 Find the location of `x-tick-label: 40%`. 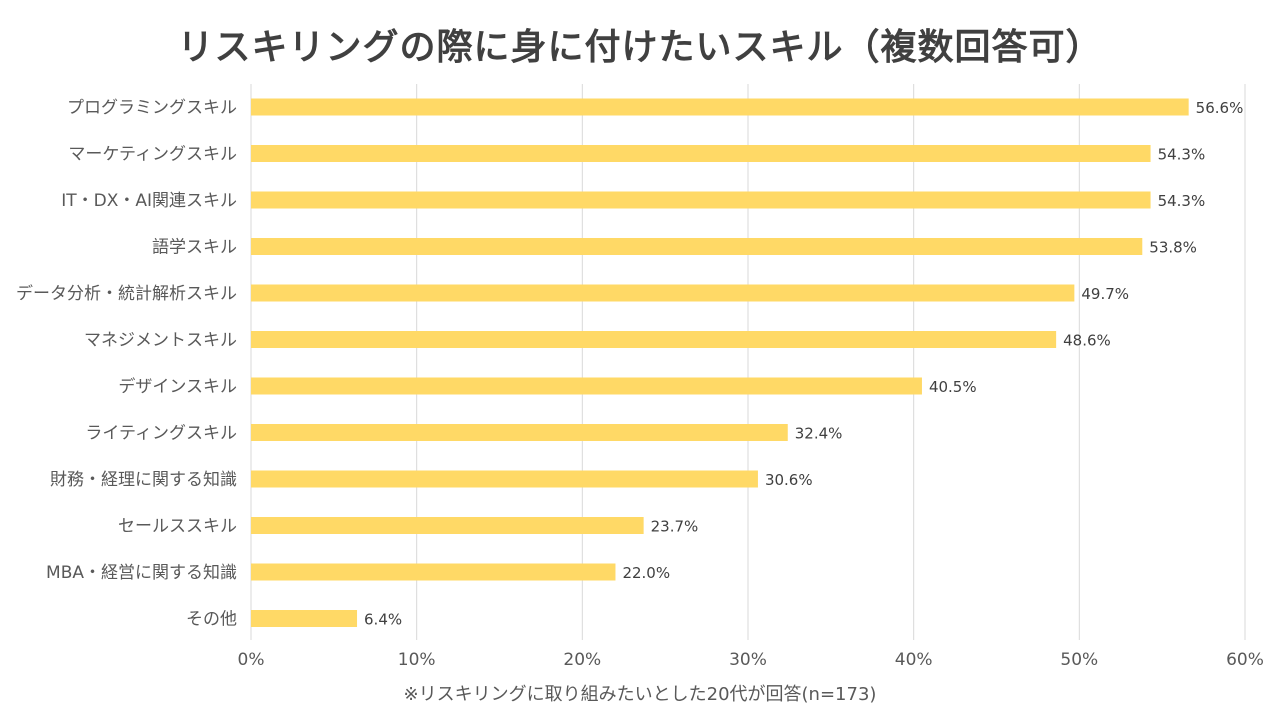

x-tick-label: 40% is located at coordinates (914, 660).